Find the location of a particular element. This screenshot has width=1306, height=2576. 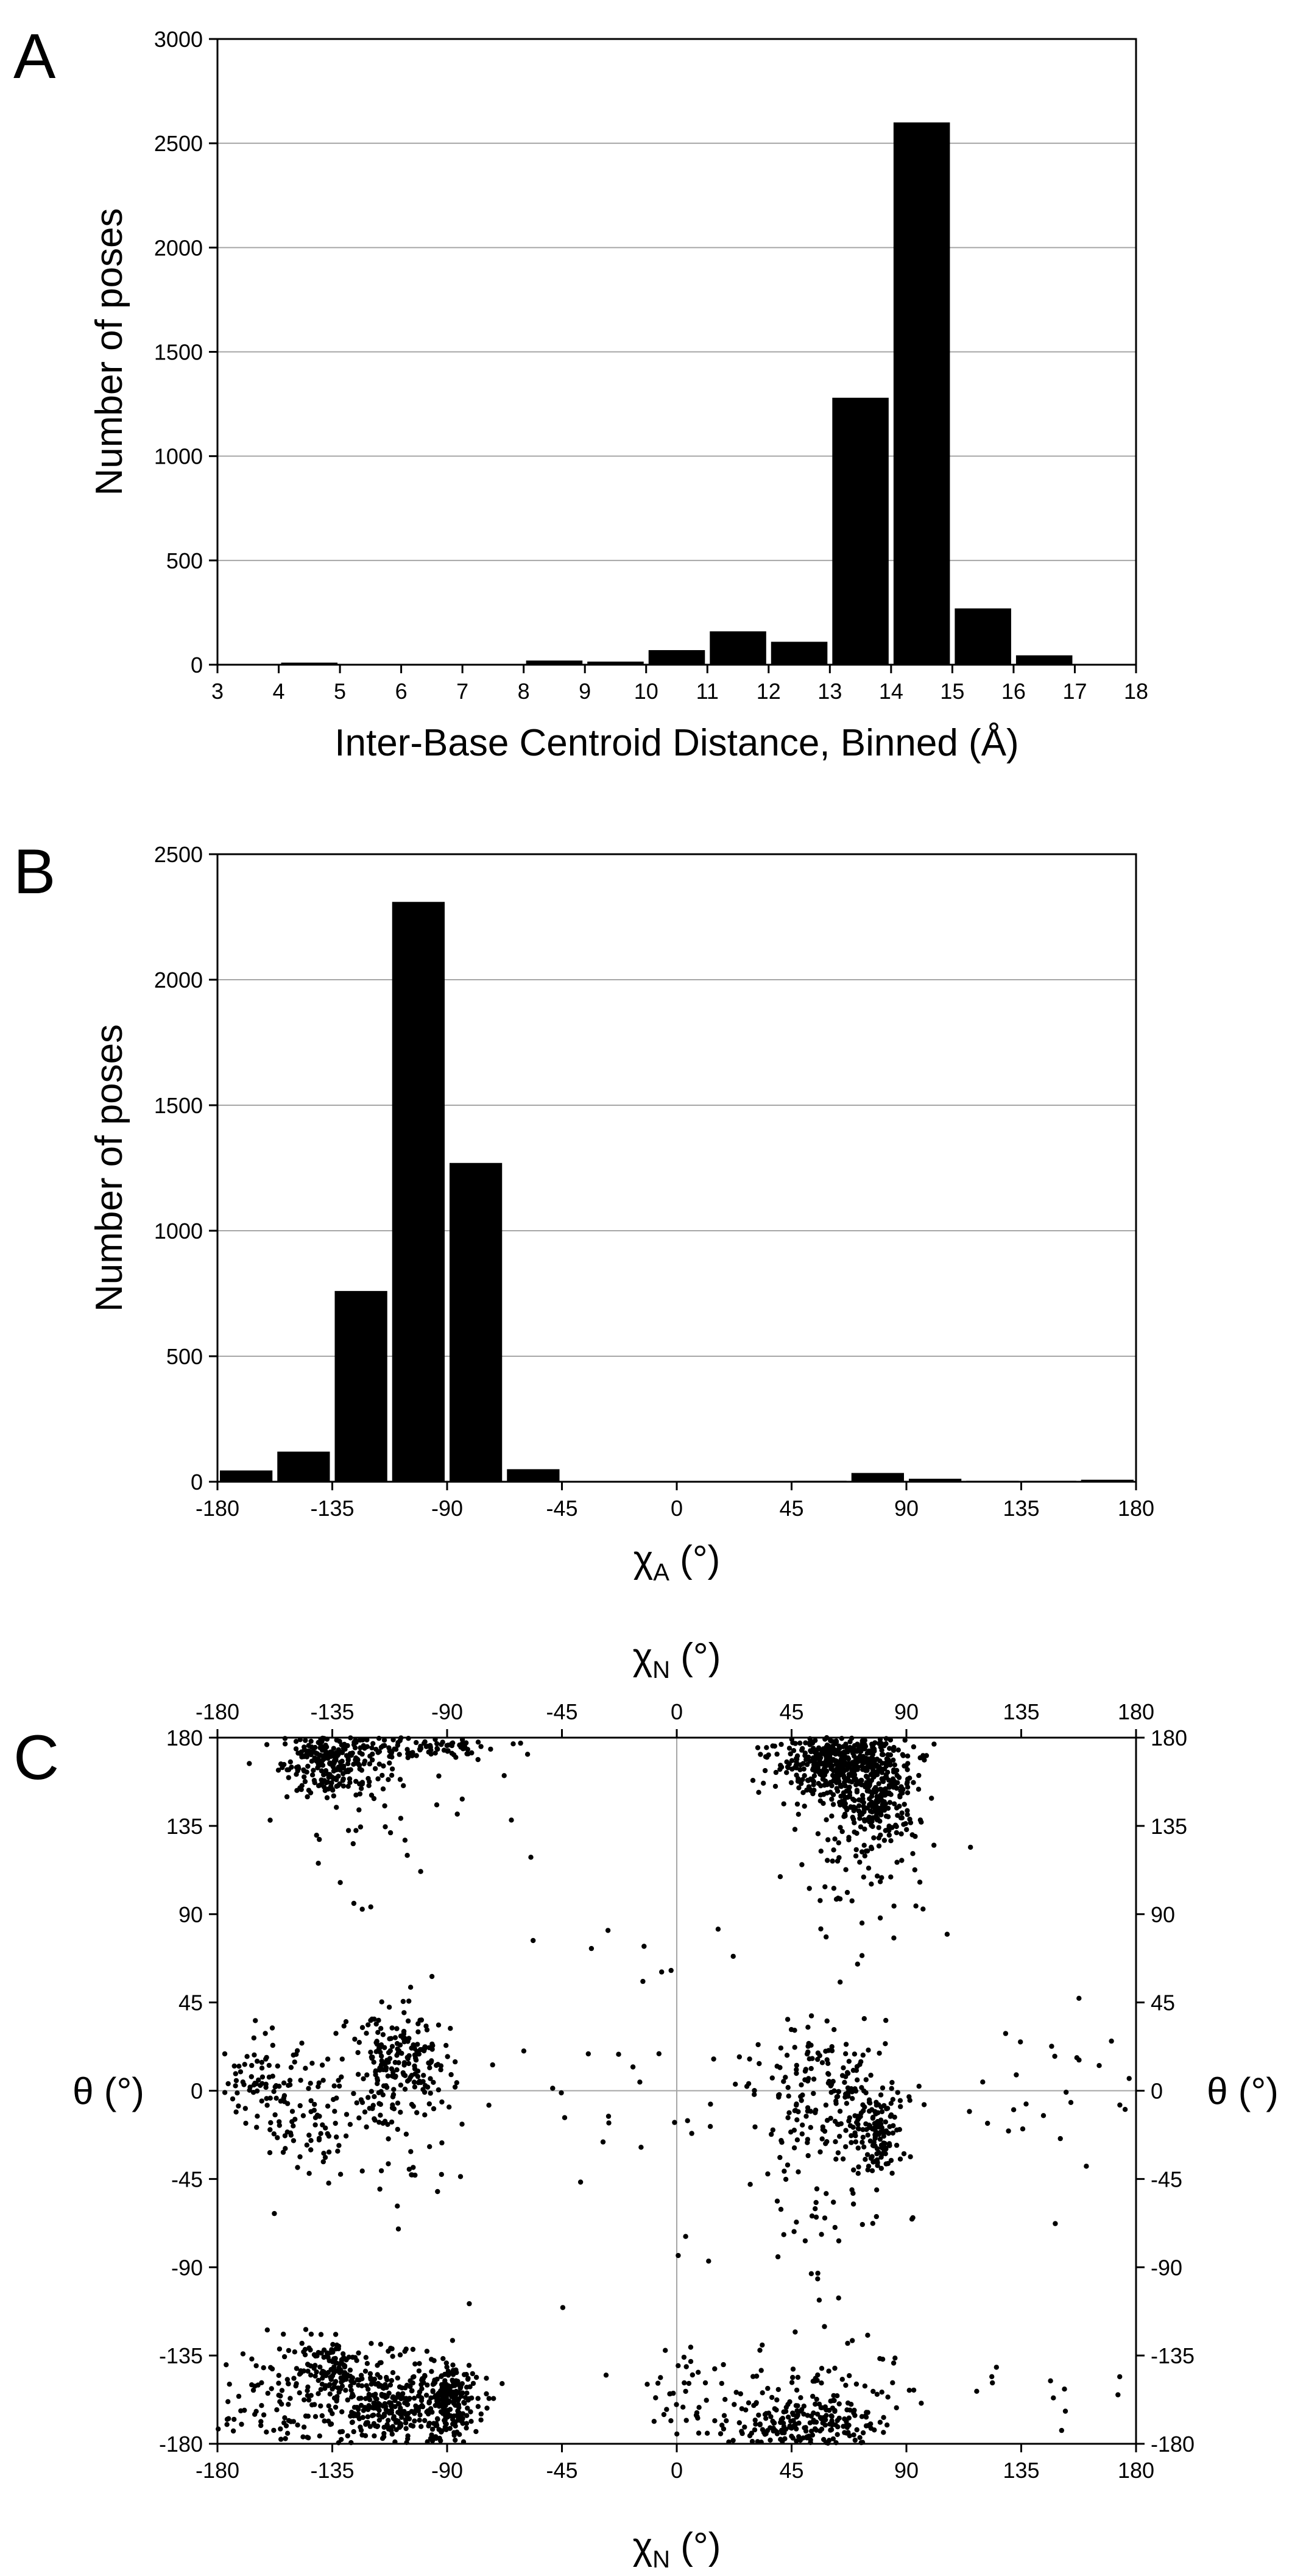

x-tick-label: 9 is located at coordinates (585, 691).